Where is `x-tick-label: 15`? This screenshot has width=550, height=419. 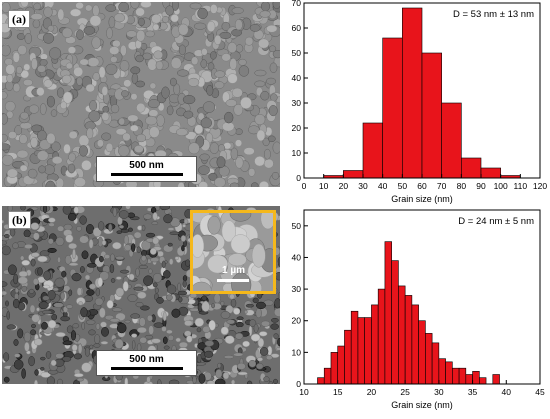
x-tick-label: 15 is located at coordinates (338, 392).